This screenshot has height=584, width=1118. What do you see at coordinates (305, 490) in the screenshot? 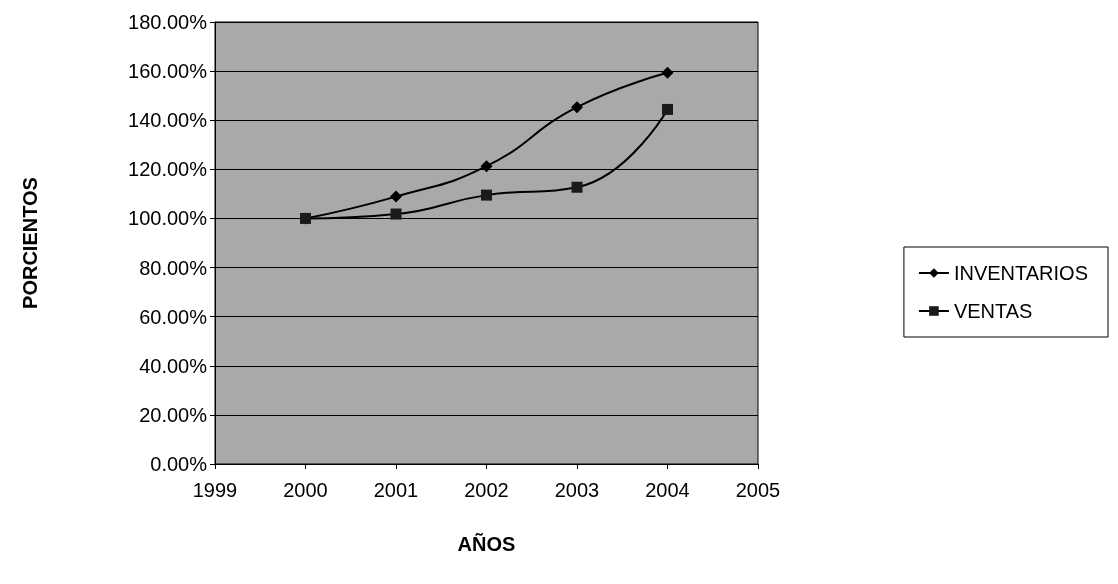
I see `x-tick-label: 2000` at bounding box center [305, 490].